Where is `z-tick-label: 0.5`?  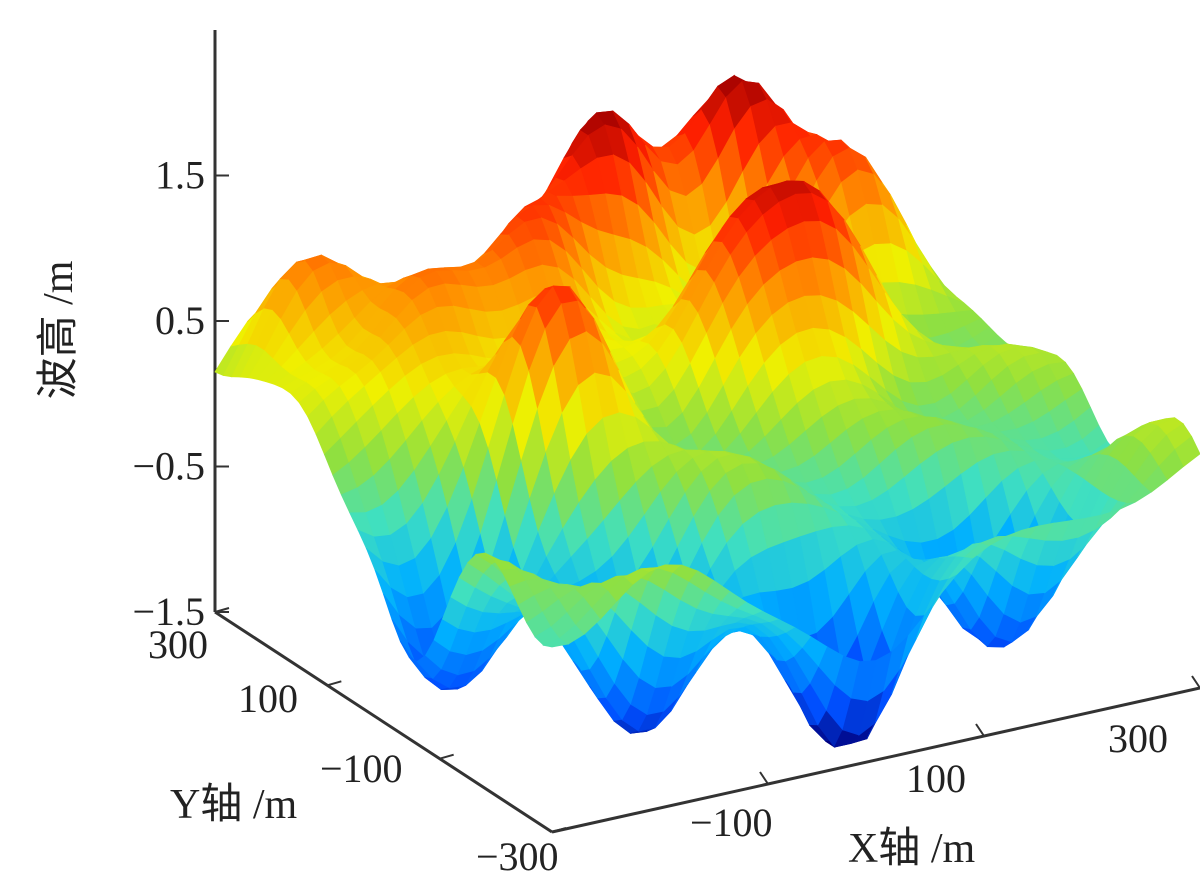
z-tick-label: 0.5 is located at coordinates (180, 320).